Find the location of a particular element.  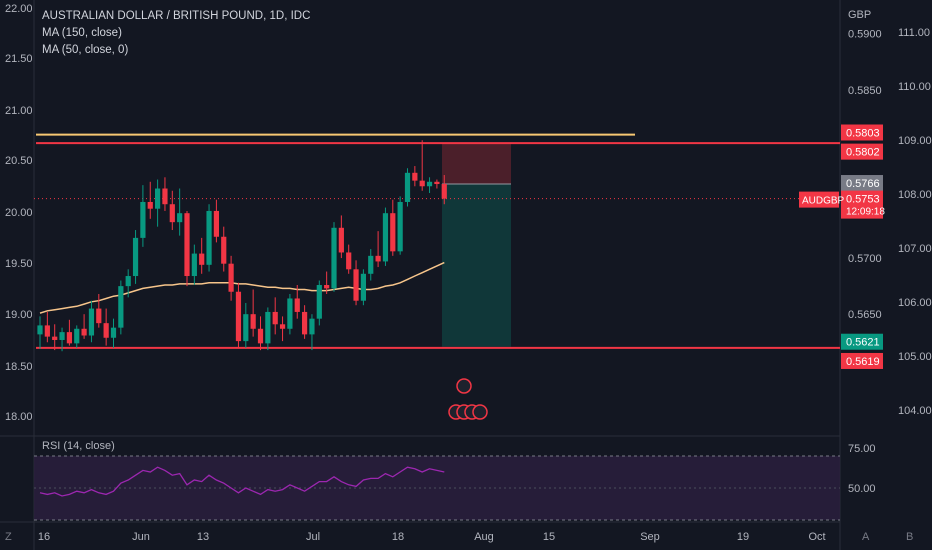

currency-unit-label: GBP is located at coordinates (860, 15).